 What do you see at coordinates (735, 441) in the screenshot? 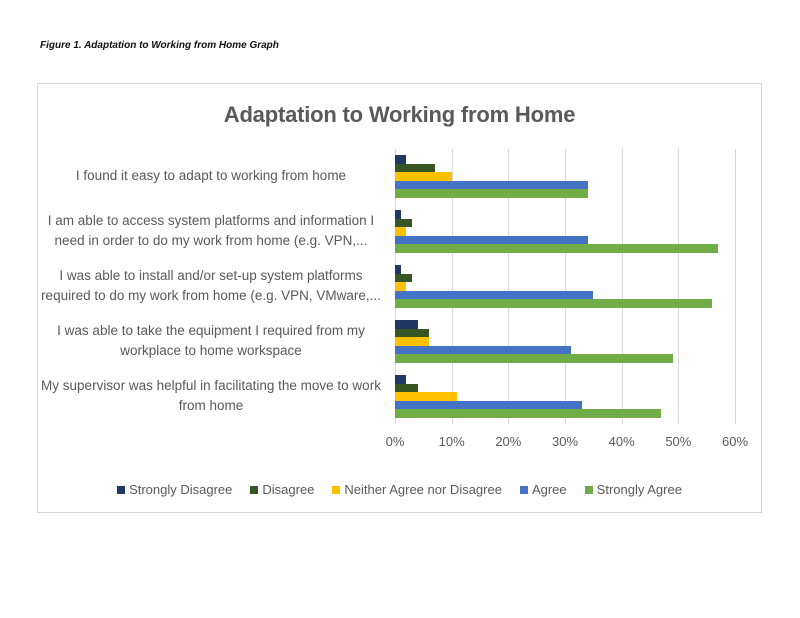
I see `x-tick-label: 60%` at bounding box center [735, 441].